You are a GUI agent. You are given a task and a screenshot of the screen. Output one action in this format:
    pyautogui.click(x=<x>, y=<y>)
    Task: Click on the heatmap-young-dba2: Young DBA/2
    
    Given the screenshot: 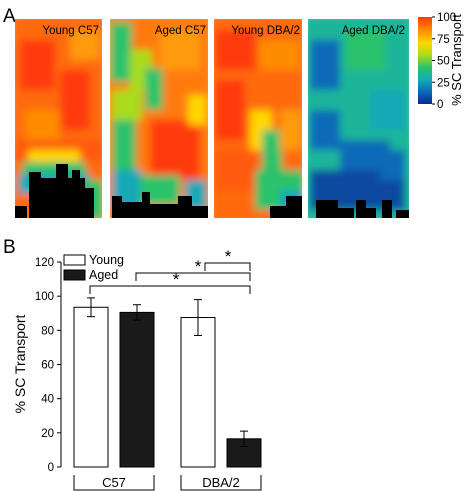 What is the action you would take?
    pyautogui.click(x=258, y=118)
    